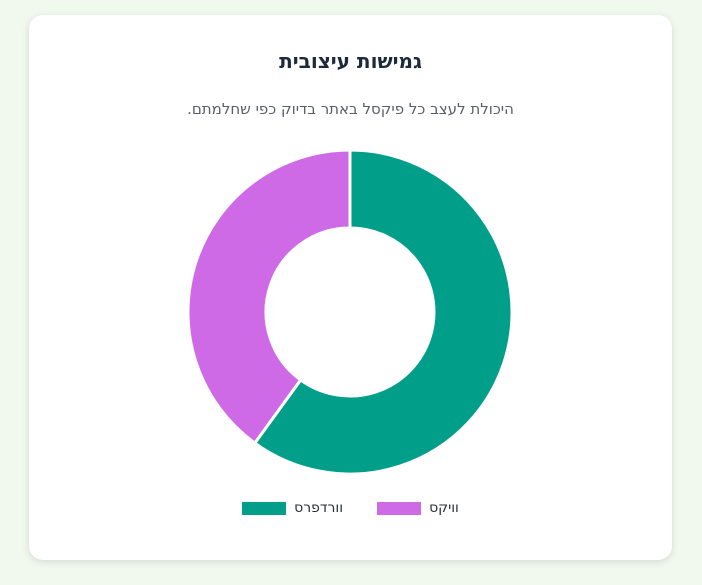  Describe the element at coordinates (292, 508) in the screenshot. I see `legend-item-wordpress: וורדפרס` at that location.